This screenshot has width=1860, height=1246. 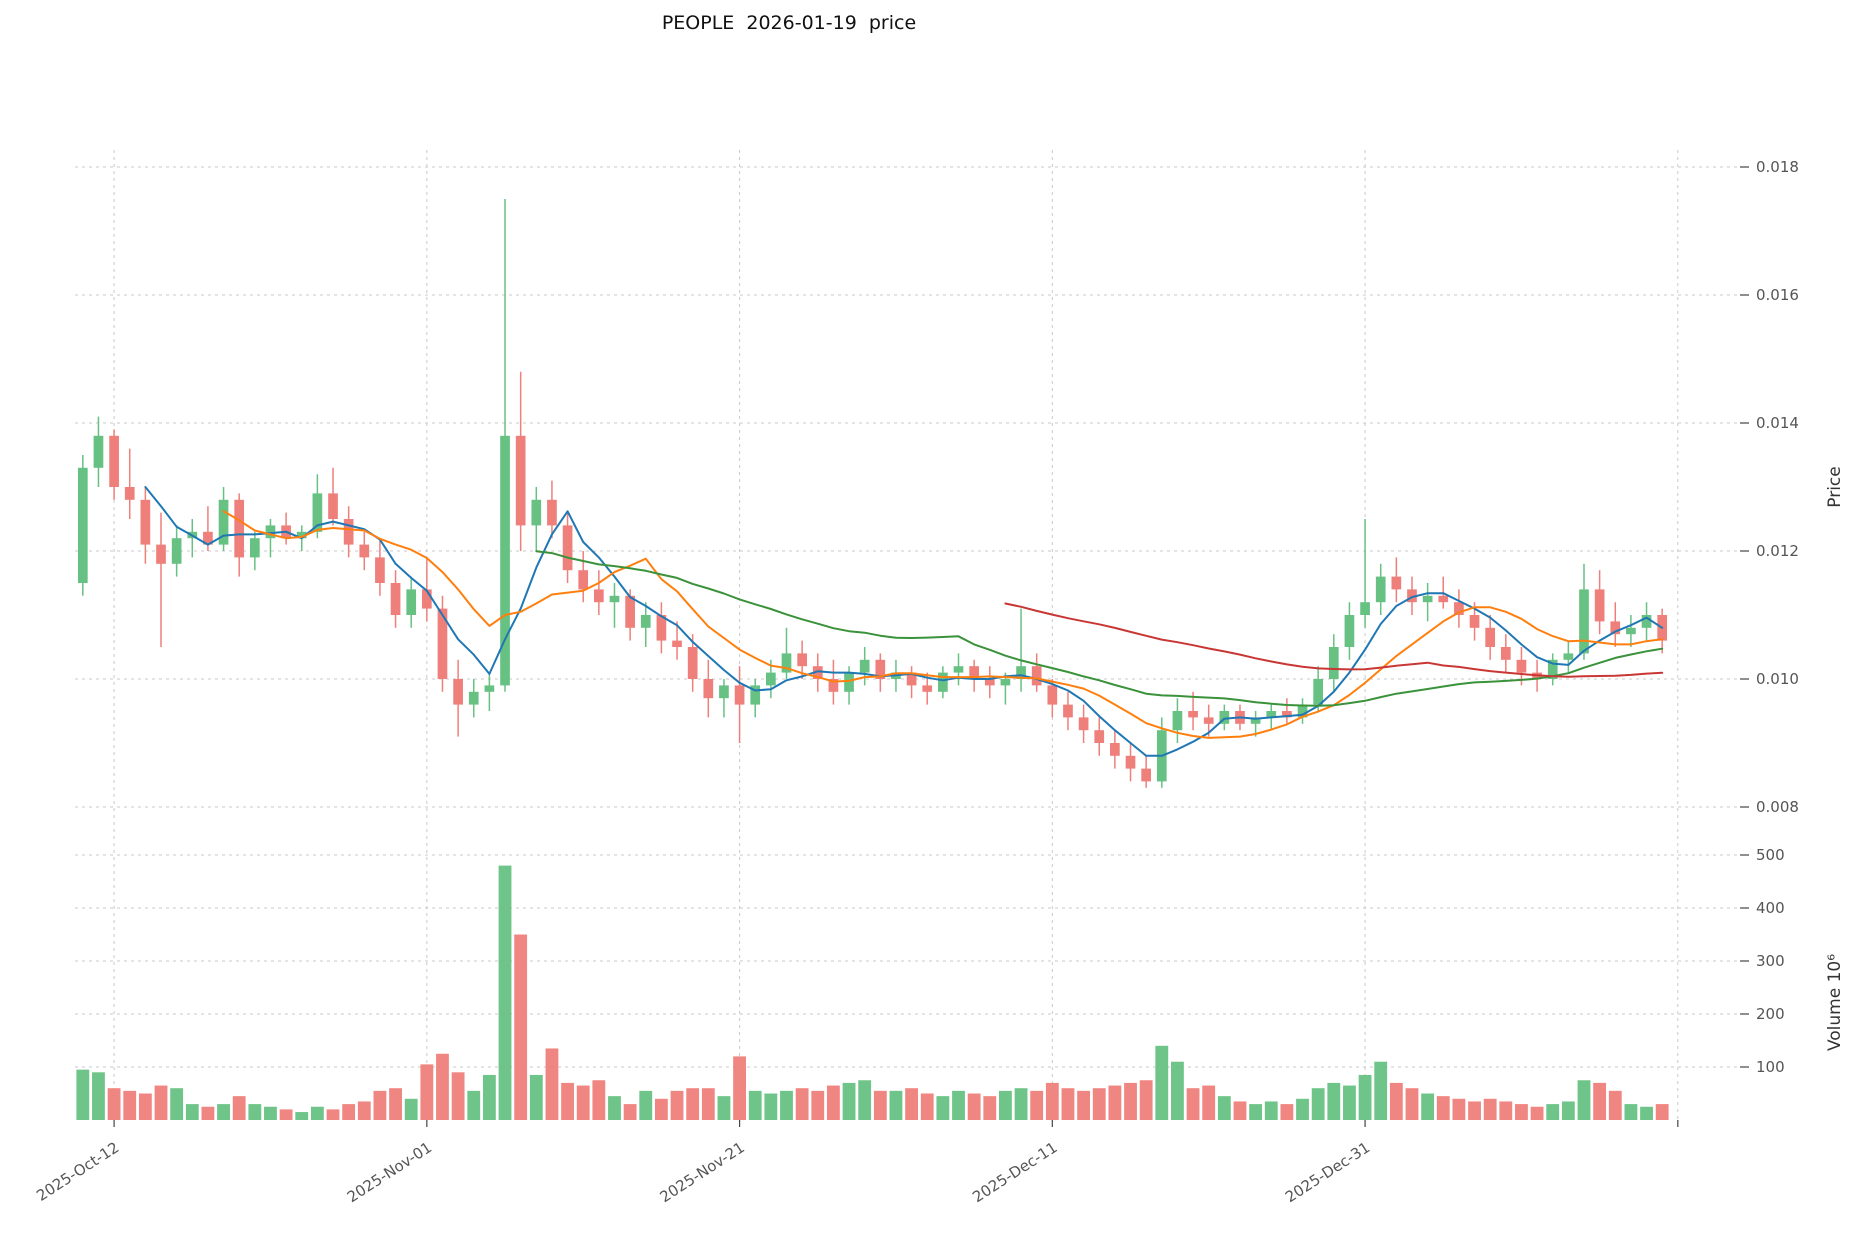 I want to click on svg-text: 400, so click(x=1770, y=908).